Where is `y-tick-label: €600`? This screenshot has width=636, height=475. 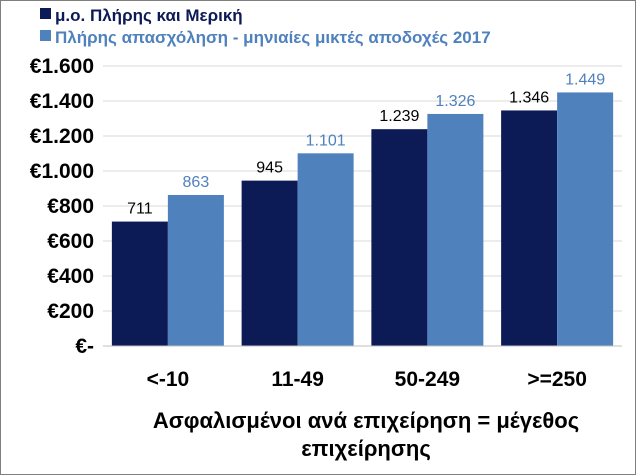 y-tick-label: €600 is located at coordinates (70, 241).